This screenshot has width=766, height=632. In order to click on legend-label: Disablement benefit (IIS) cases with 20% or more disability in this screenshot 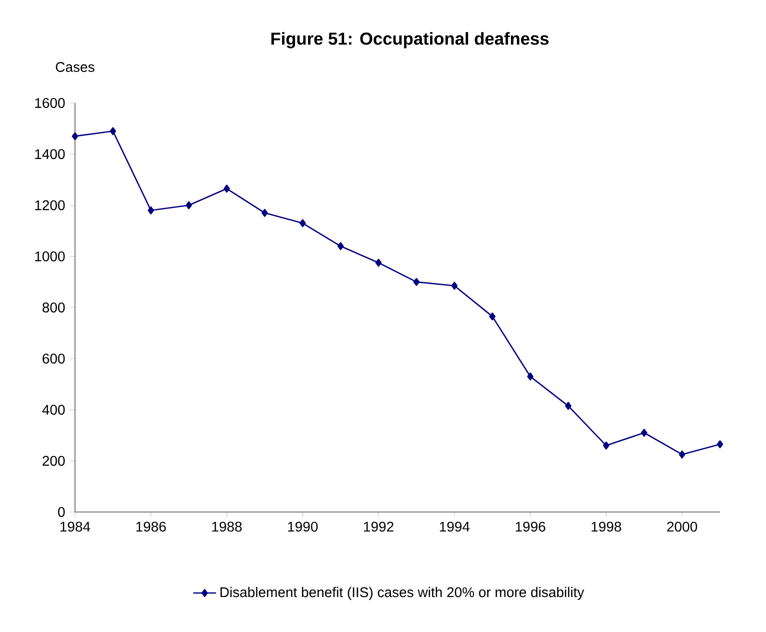, I will do `click(402, 593)`.